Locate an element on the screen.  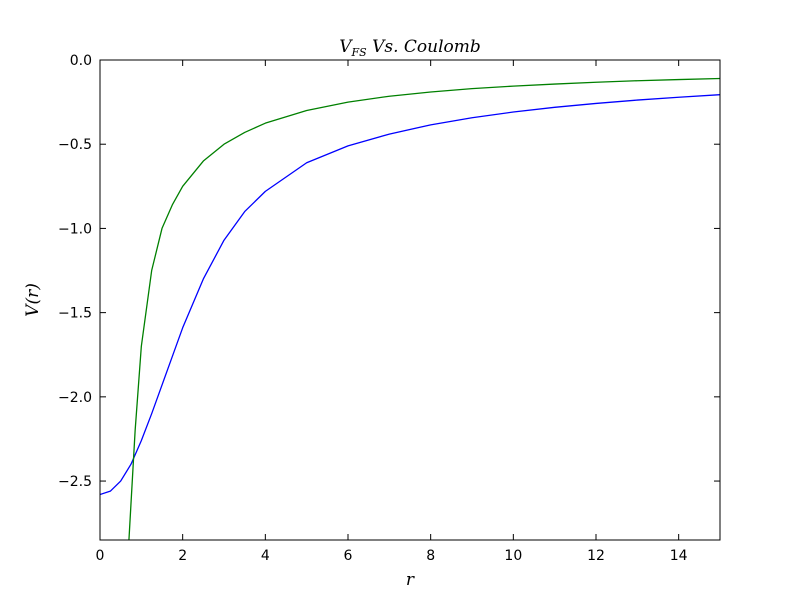
x-tick-label: 2 is located at coordinates (182, 556).